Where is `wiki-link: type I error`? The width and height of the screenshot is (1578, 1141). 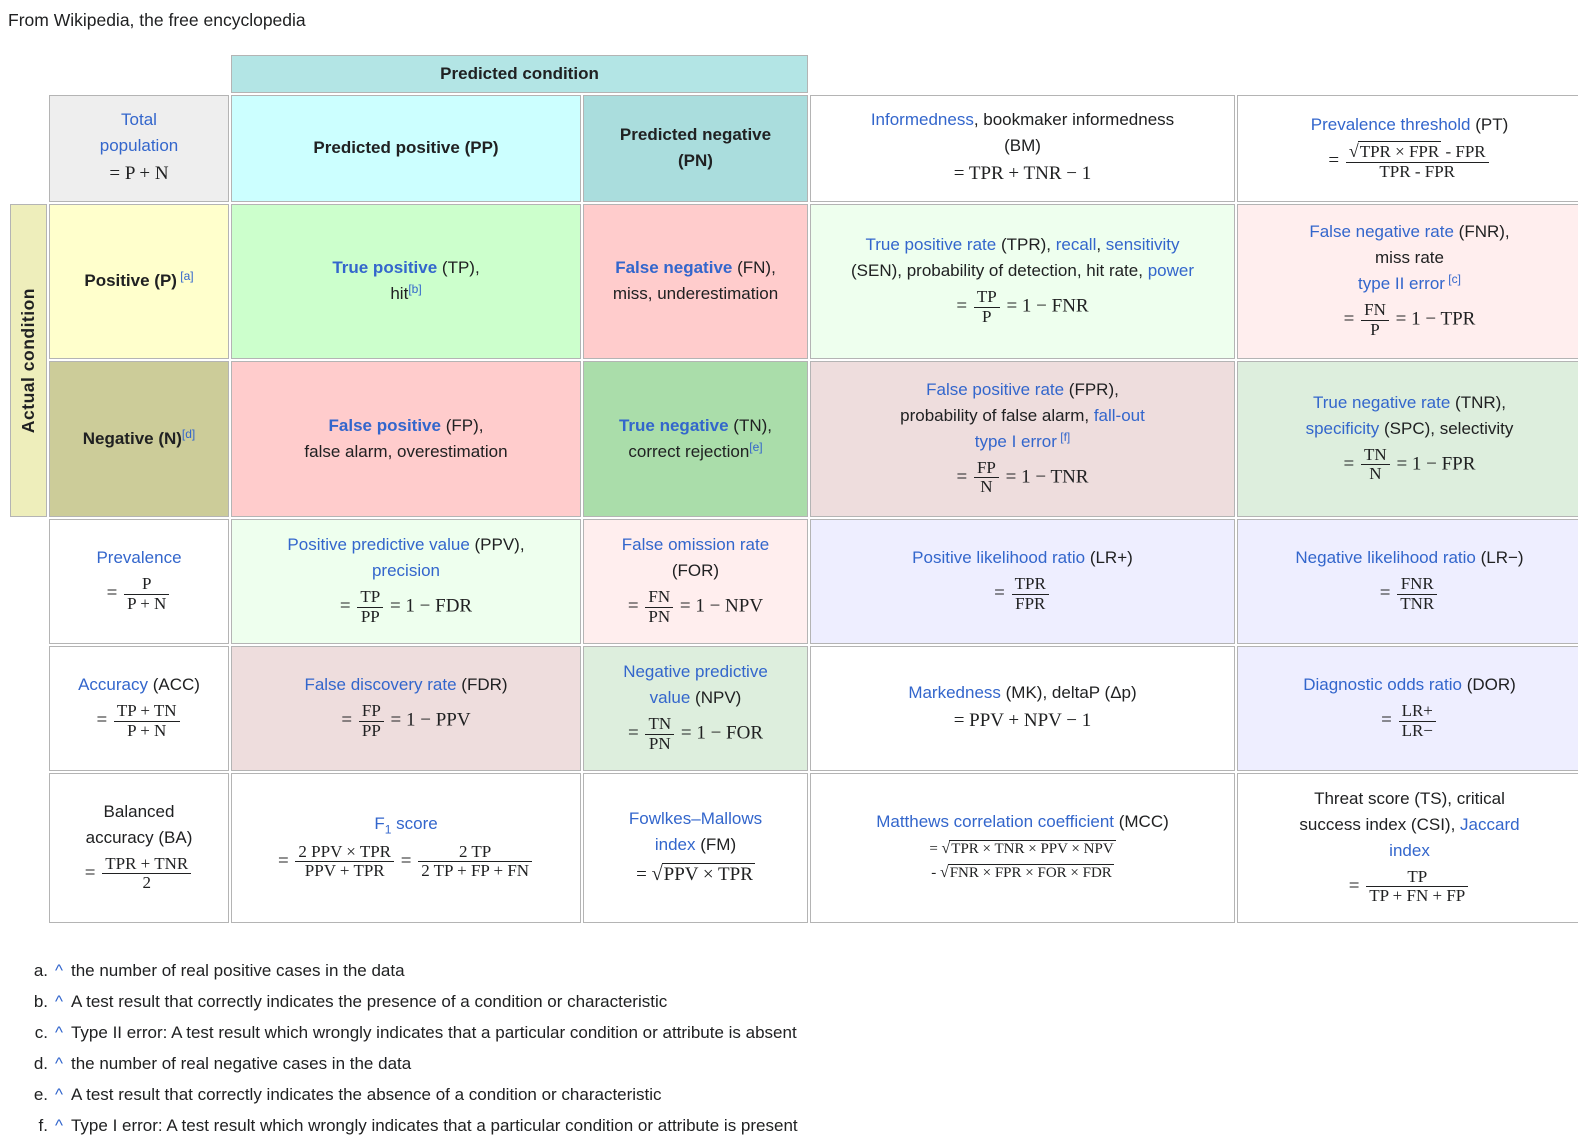 wiki-link: type I error is located at coordinates (1015, 441).